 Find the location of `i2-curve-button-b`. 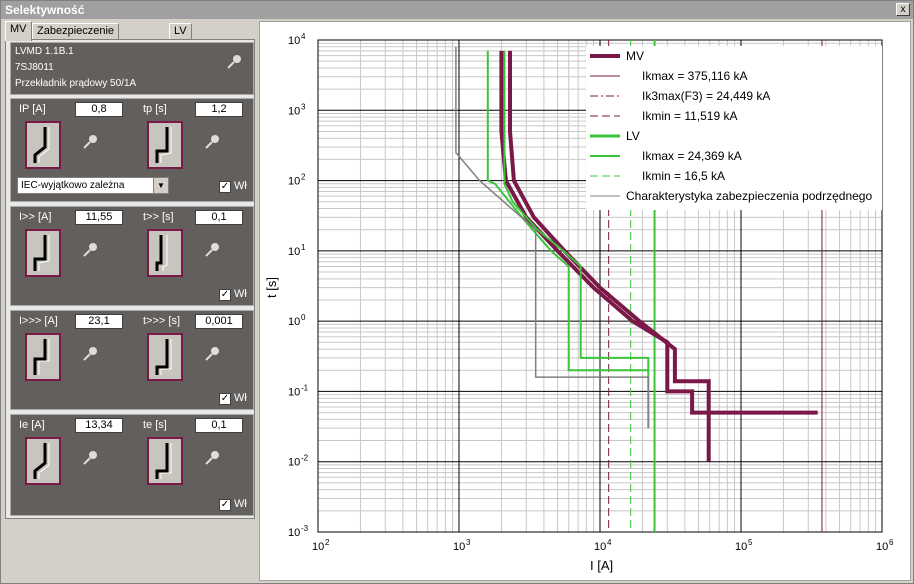

i2-curve-button-b is located at coordinates (165, 253).